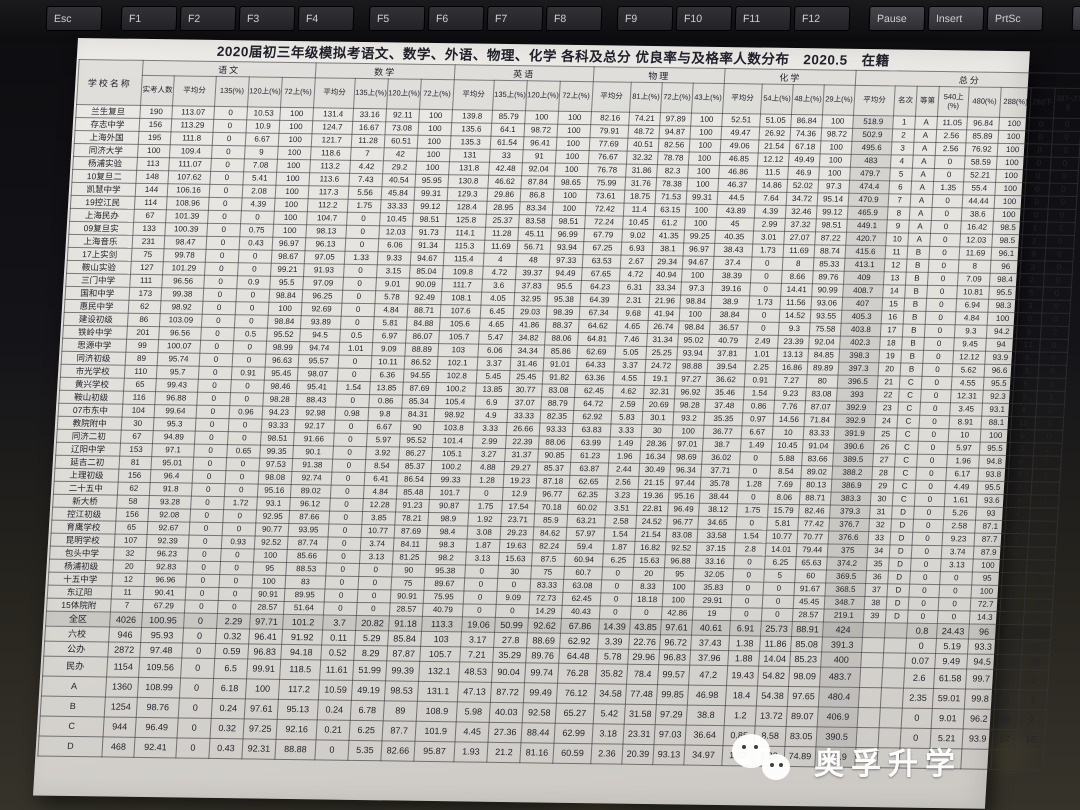 This screenshot has height=810, width=1080. Describe the element at coordinates (583, 573) in the screenshot. I see `table-cell: 60.7` at that location.